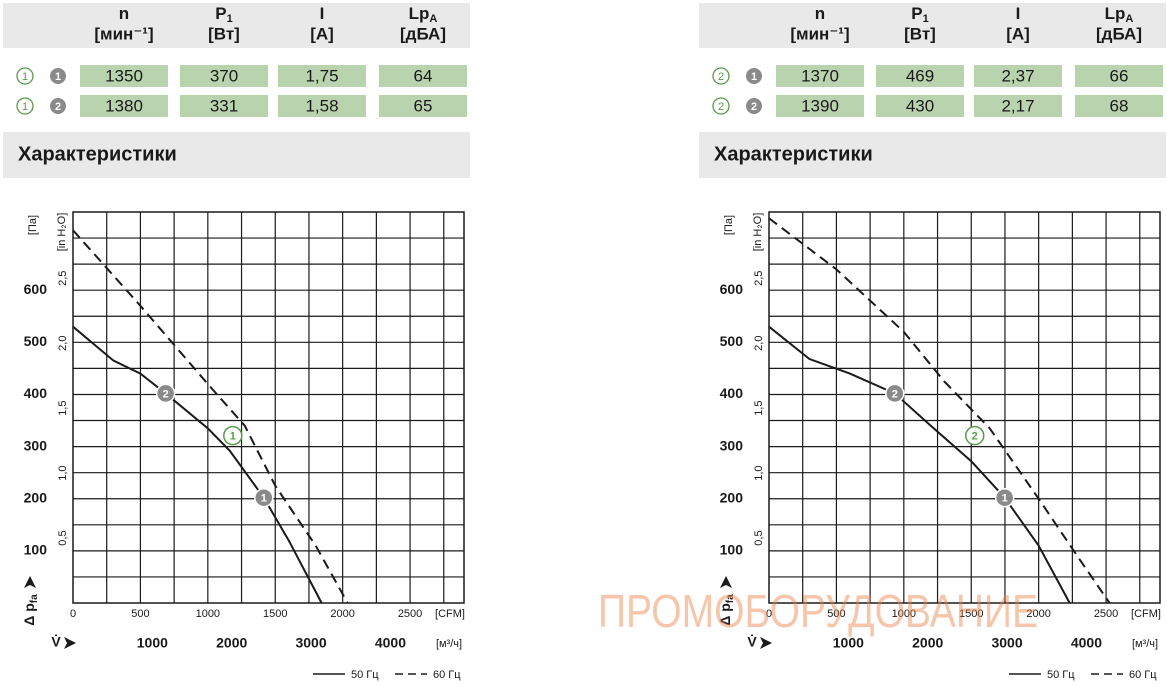 Image resolution: width=1167 pixels, height=687 pixels. What do you see at coordinates (926, 19) in the screenshot?
I see `header-subscript: 1` at bounding box center [926, 19].